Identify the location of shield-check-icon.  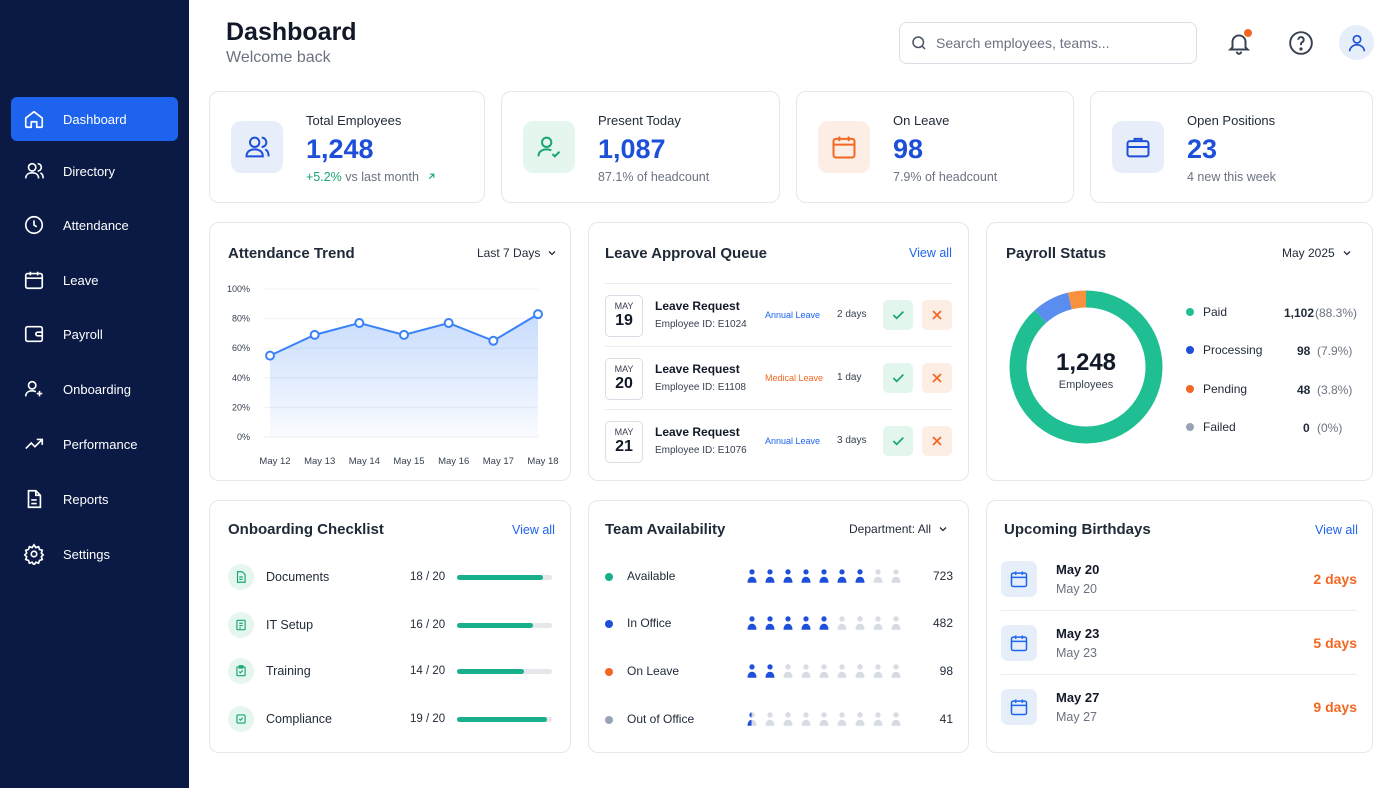
(241, 719).